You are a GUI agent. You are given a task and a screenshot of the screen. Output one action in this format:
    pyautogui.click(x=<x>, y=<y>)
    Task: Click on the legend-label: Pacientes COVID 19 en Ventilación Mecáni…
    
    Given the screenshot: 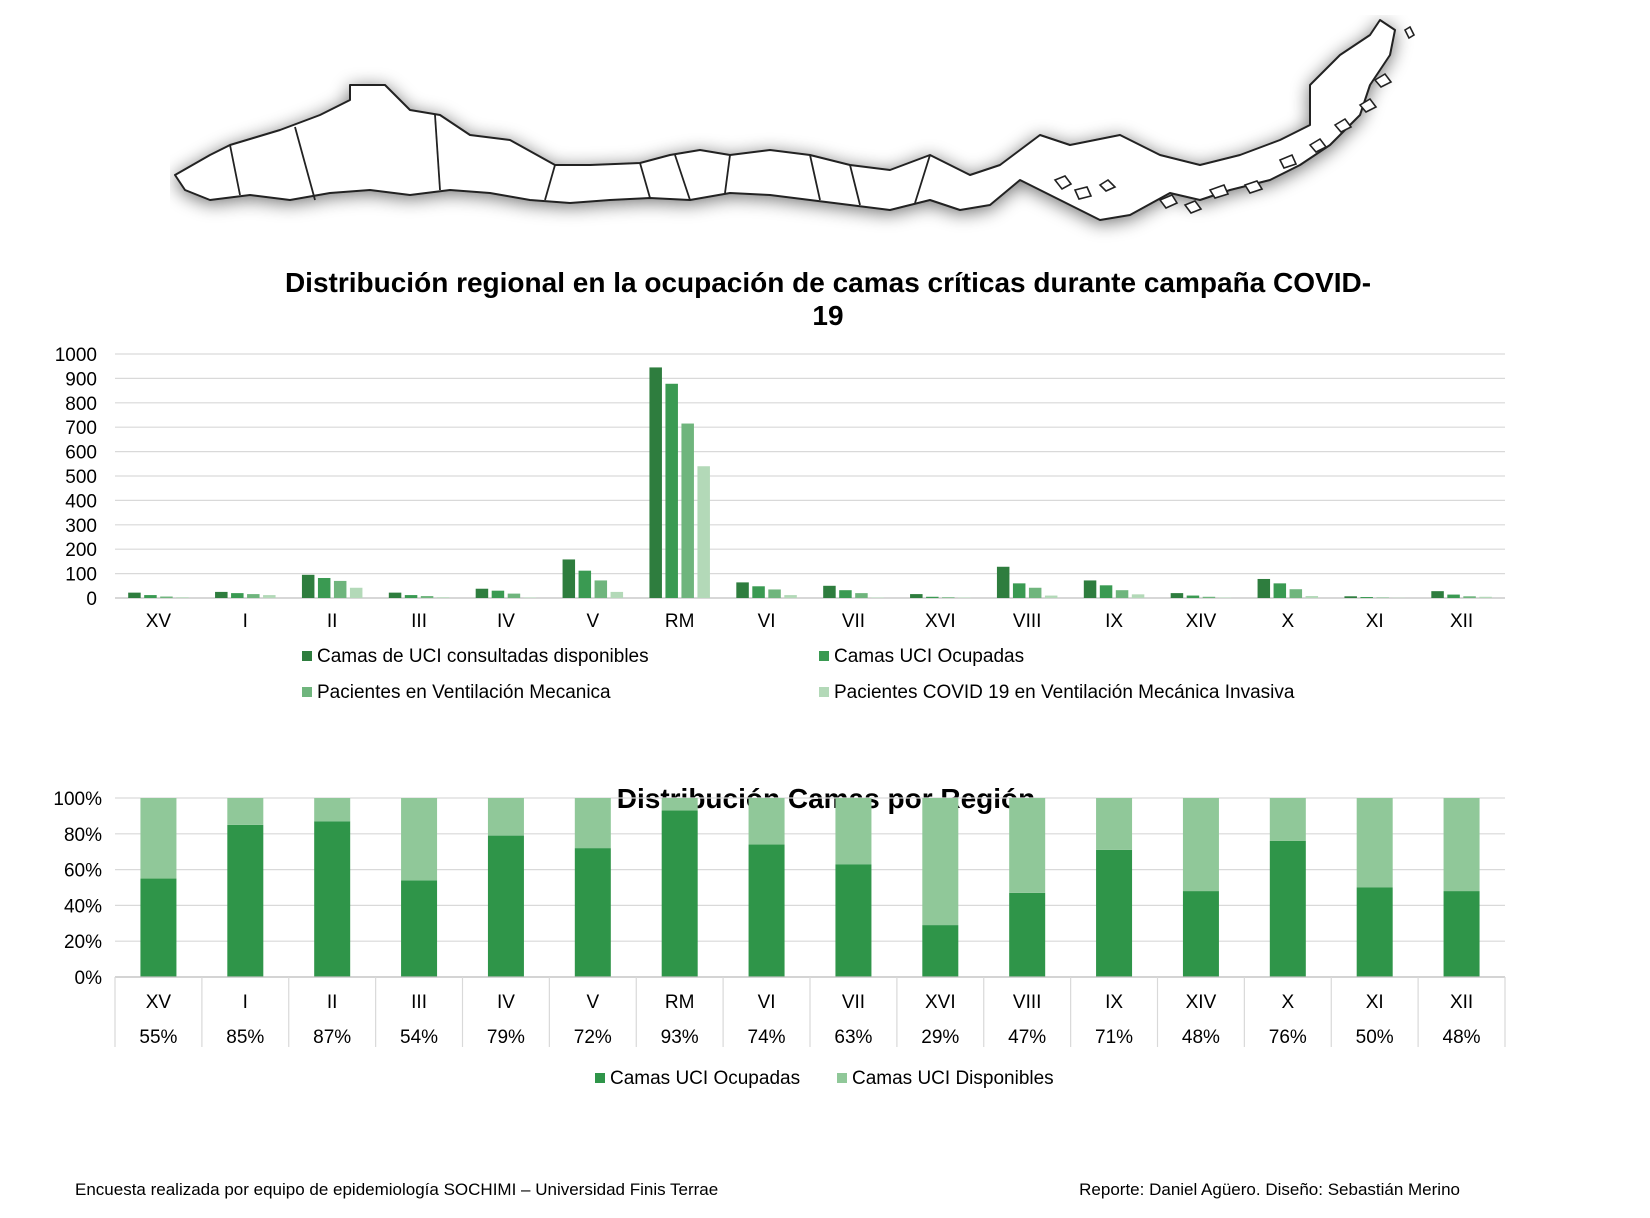 What is the action you would take?
    pyautogui.click(x=1064, y=692)
    